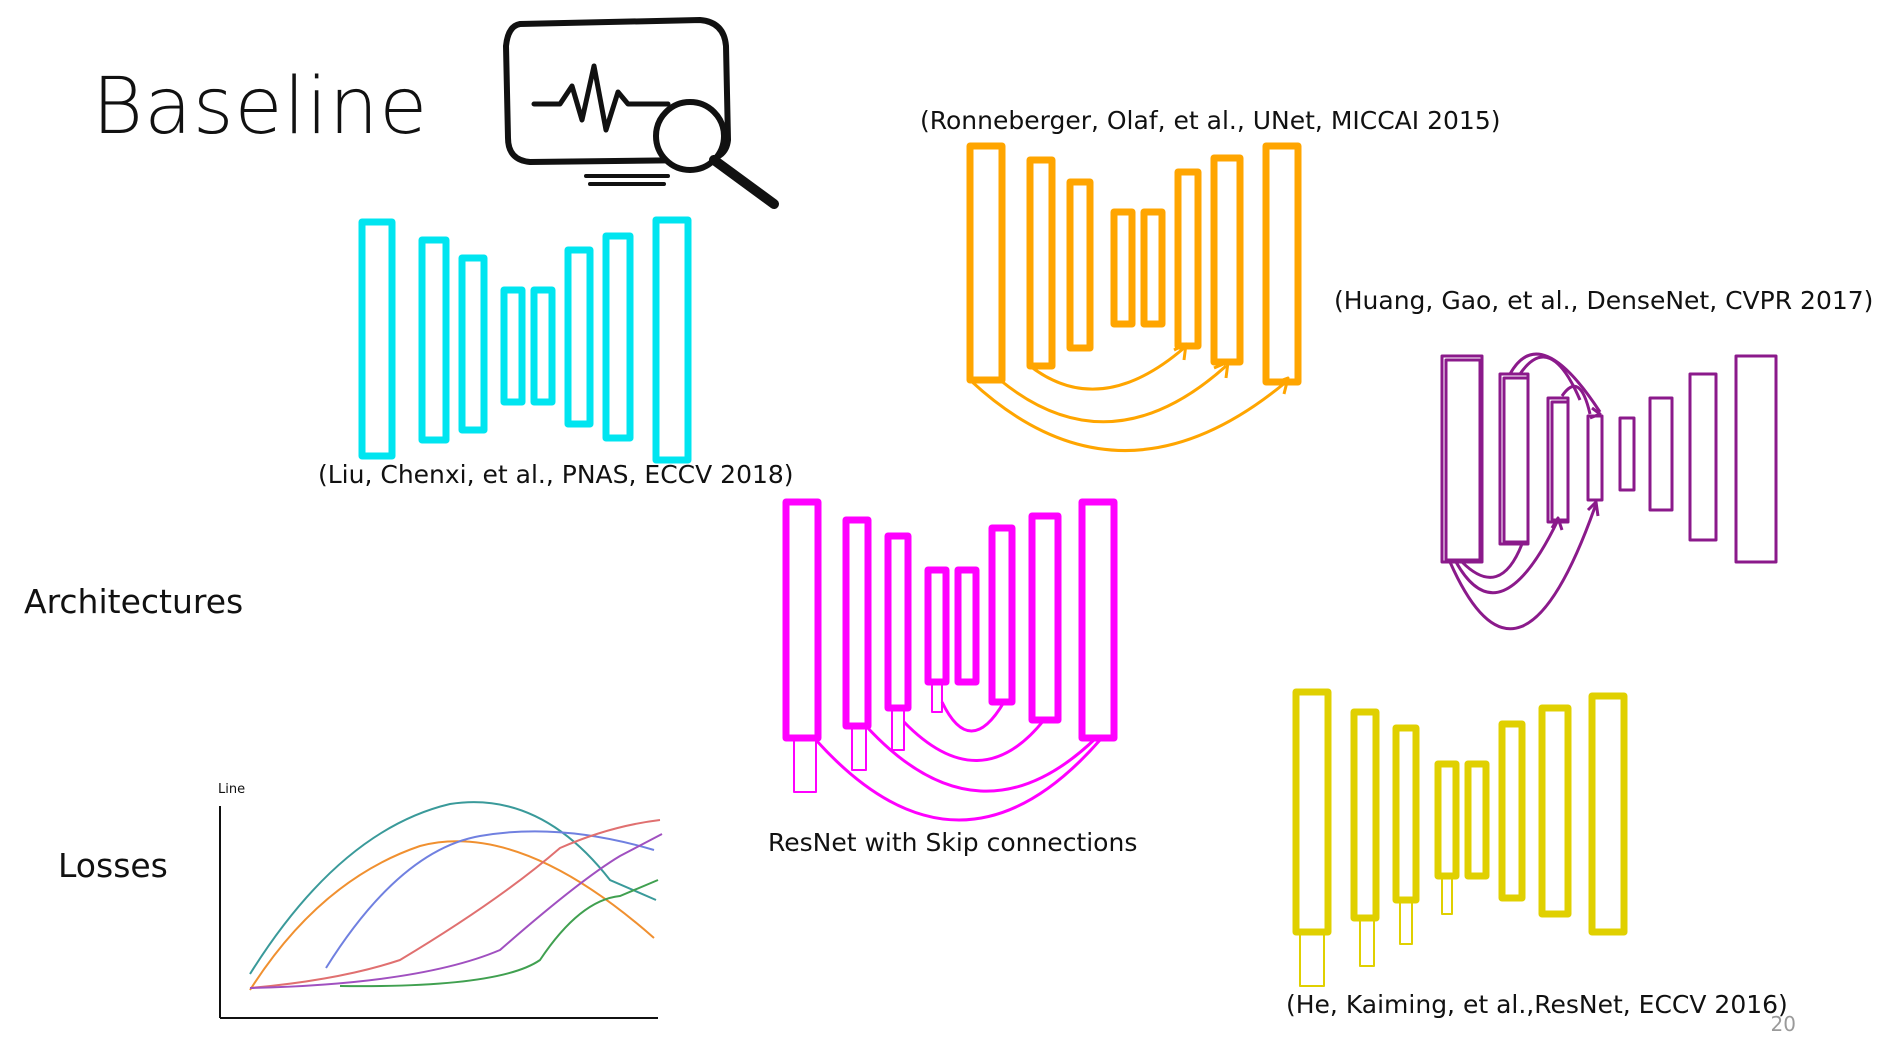 Image resolution: width=1882 pixels, height=1052 pixels. What do you see at coordinates (1134, 297) in the screenshot?
I see `unet-architecture` at bounding box center [1134, 297].